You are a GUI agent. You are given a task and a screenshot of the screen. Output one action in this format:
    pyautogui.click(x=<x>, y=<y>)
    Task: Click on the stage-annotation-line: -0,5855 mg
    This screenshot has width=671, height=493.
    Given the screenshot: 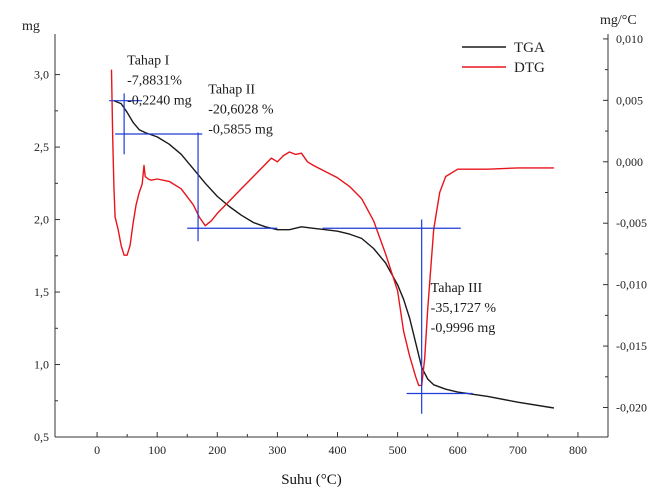 What is the action you would take?
    pyautogui.click(x=240, y=129)
    